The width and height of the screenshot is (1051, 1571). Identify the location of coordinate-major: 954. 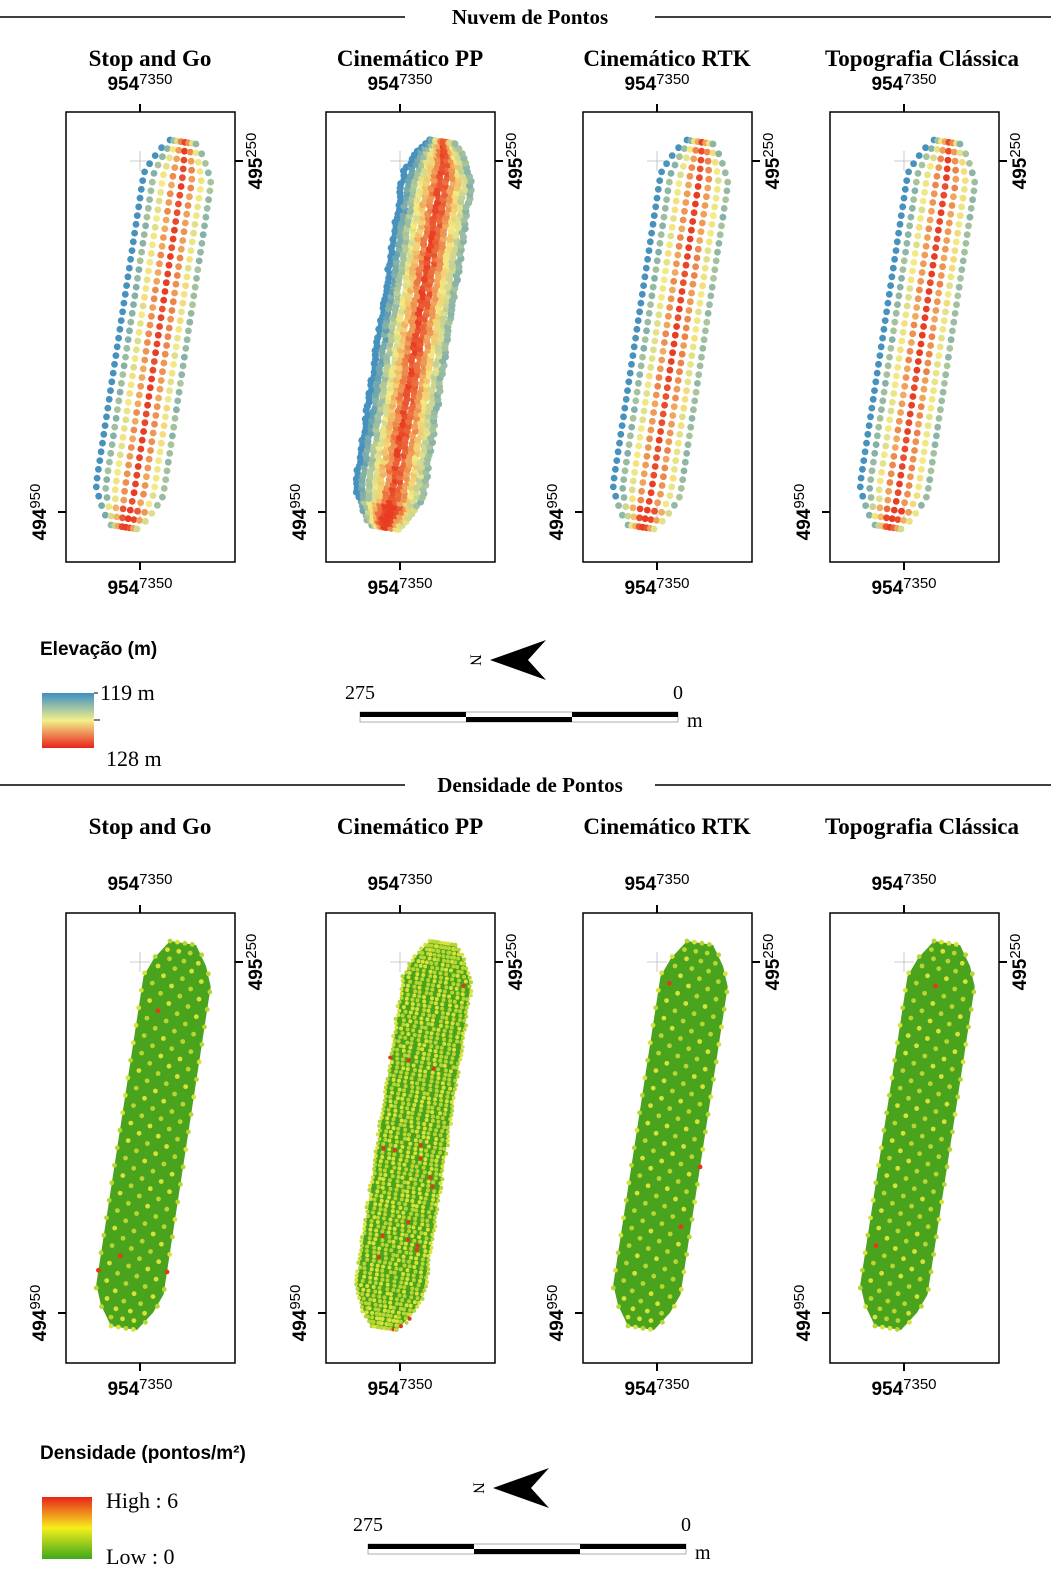
(123, 588).